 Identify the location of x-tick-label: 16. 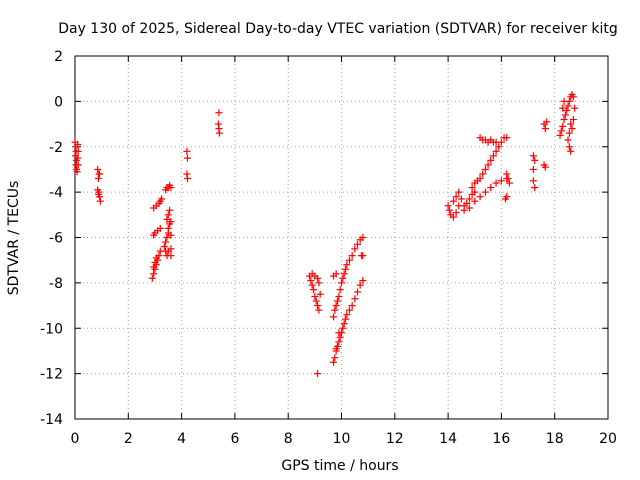
(501, 439).